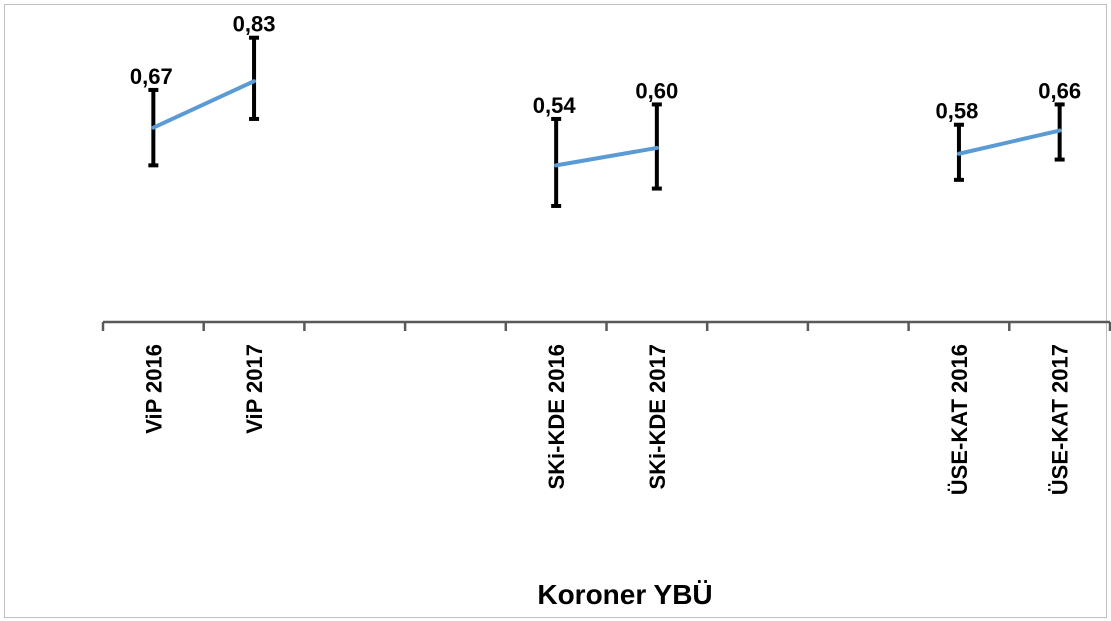  Describe the element at coordinates (959, 419) in the screenshot. I see `x-tick-label: ÜSE-KAT 2016` at that location.